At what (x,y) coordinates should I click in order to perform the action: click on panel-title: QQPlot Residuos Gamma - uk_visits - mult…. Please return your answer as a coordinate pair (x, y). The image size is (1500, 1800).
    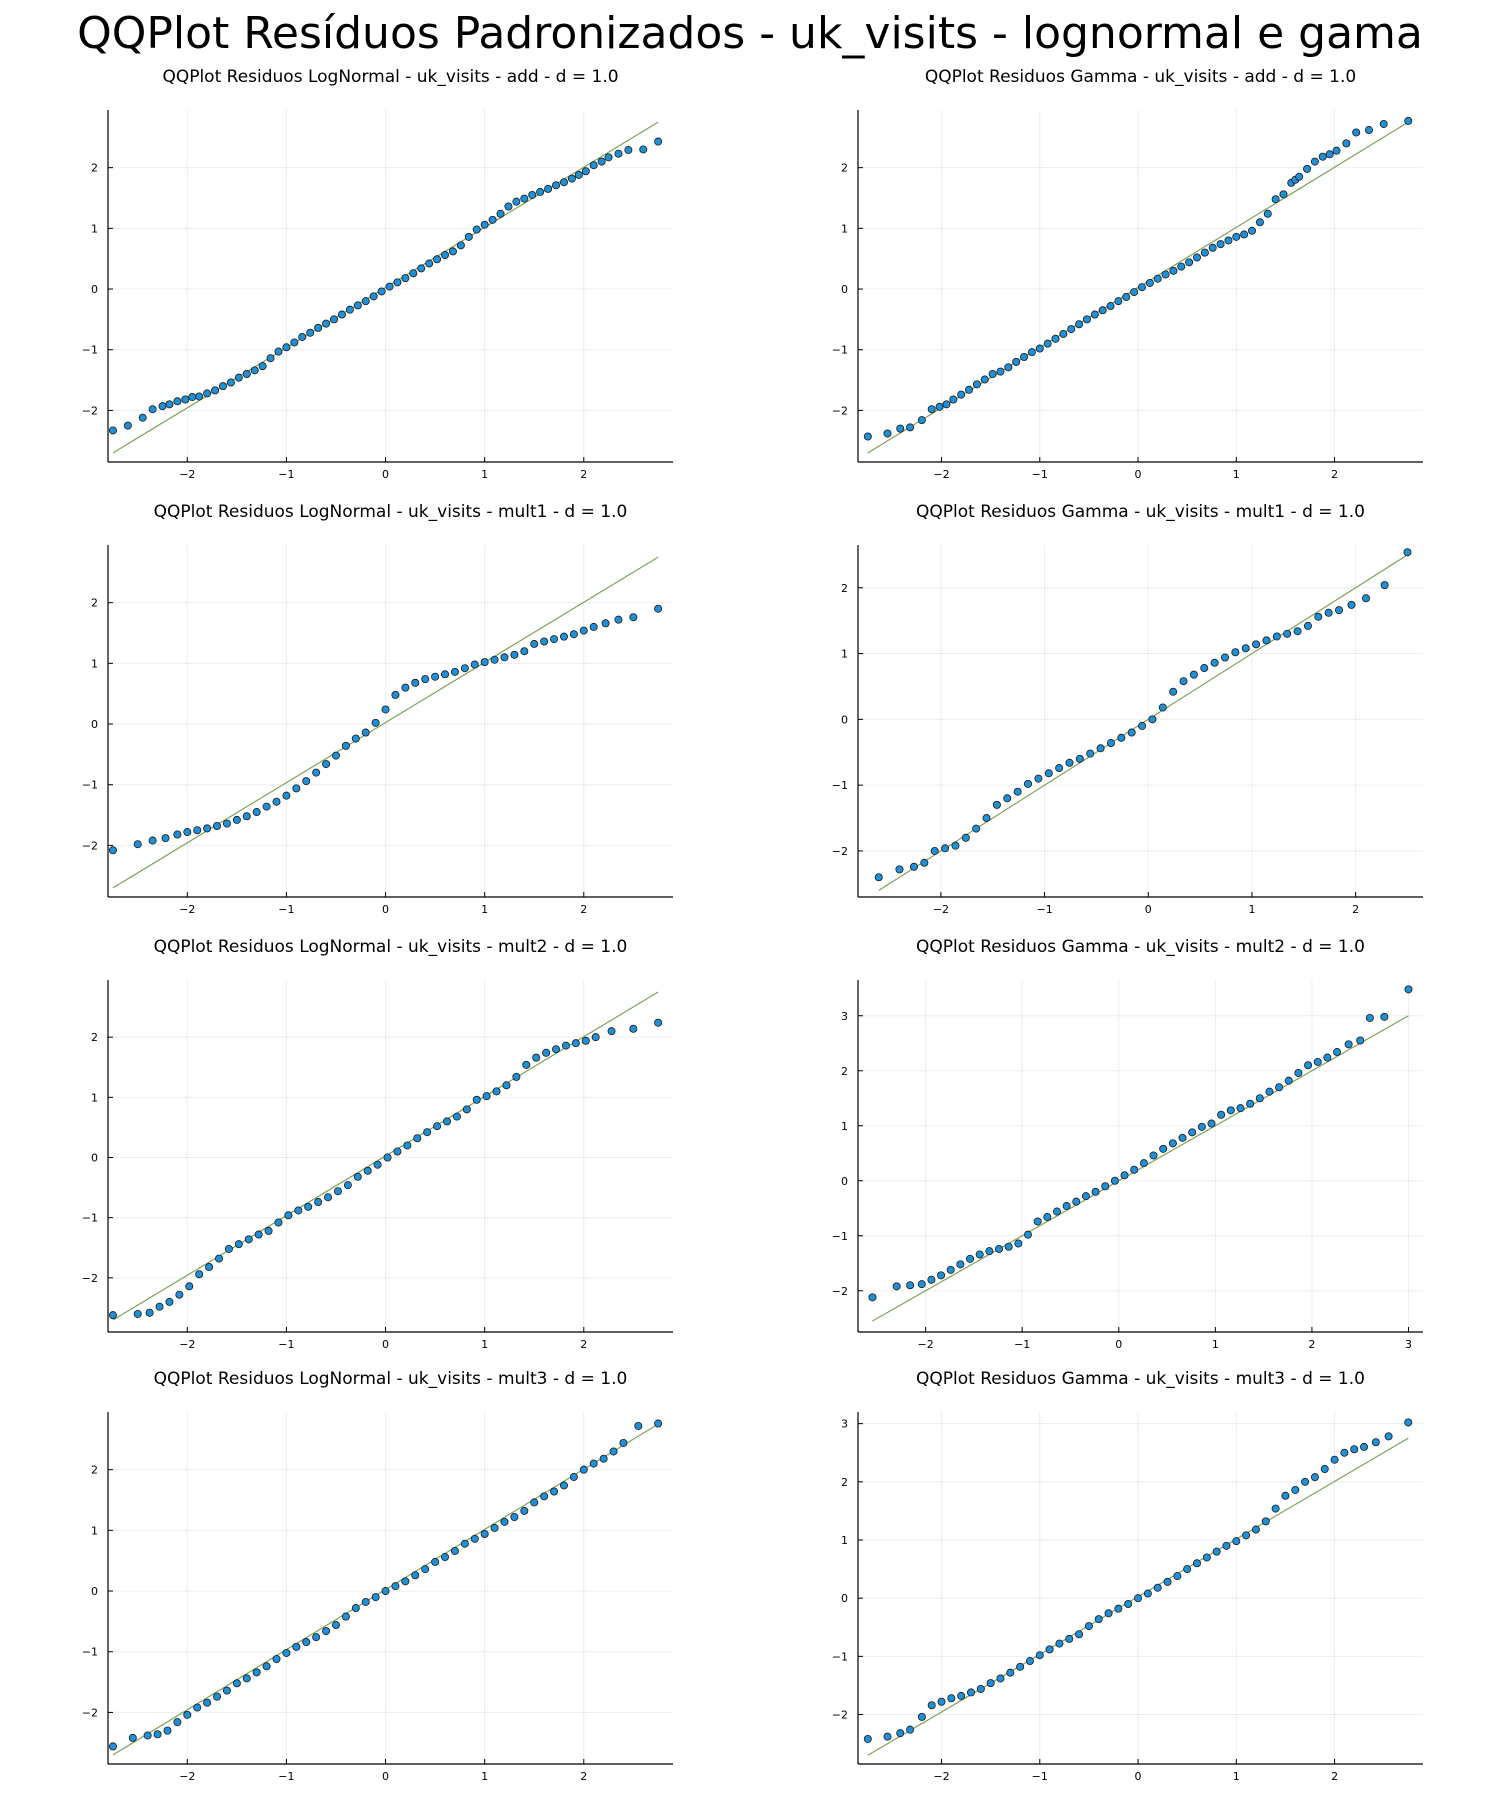
    Looking at the image, I should click on (1140, 947).